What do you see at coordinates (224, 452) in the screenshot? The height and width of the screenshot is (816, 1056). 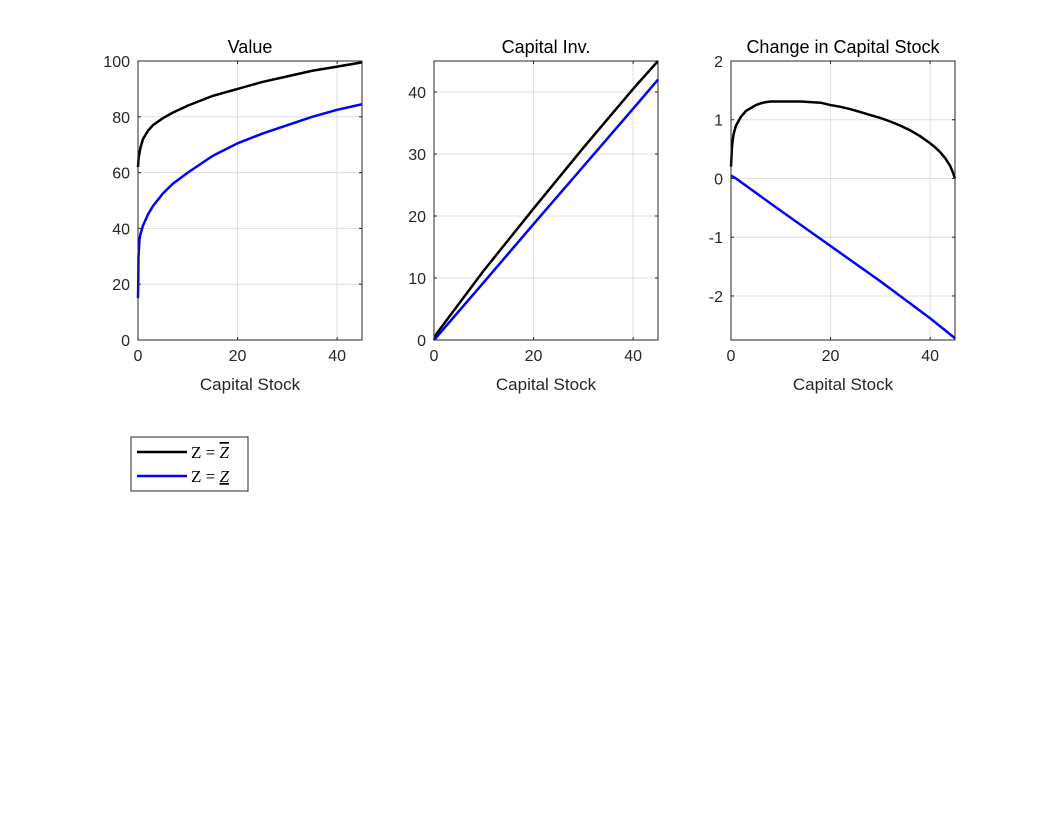 I see `legend-symbol-high: Z` at bounding box center [224, 452].